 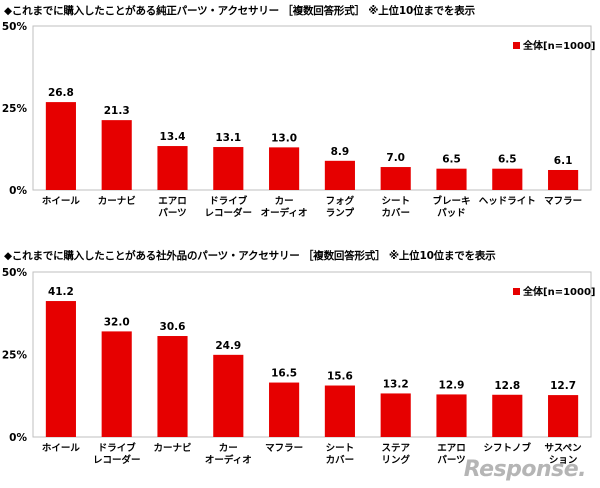 I want to click on data-label: 15.6, so click(x=340, y=377).